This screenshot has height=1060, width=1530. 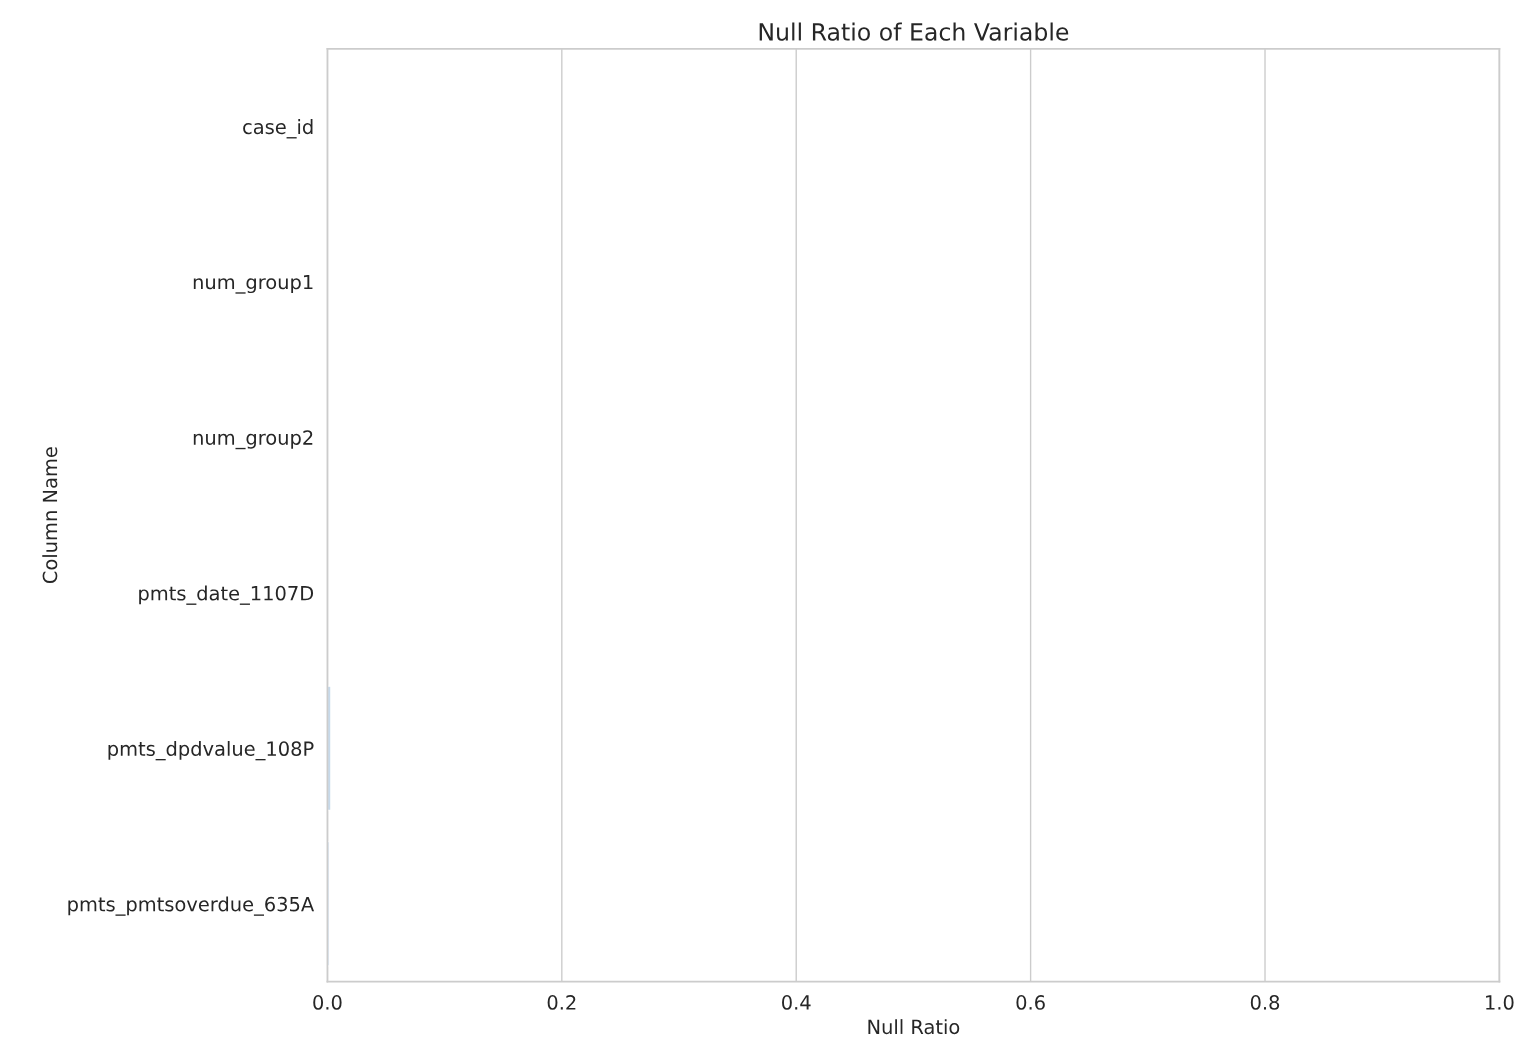 I want to click on x-axis-title: Null Ratio, so click(x=914, y=1027).